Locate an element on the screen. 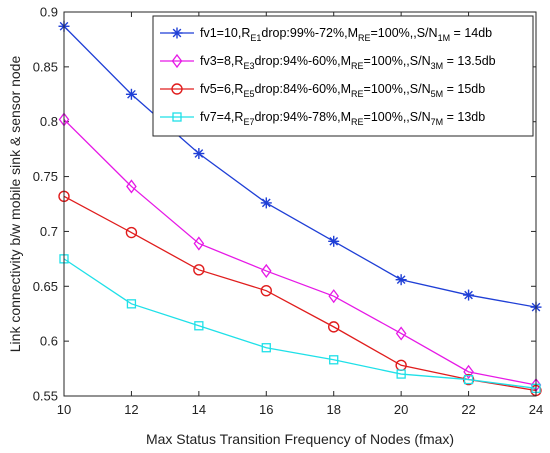  y-tick-label: 0.55 is located at coordinates (45, 396).